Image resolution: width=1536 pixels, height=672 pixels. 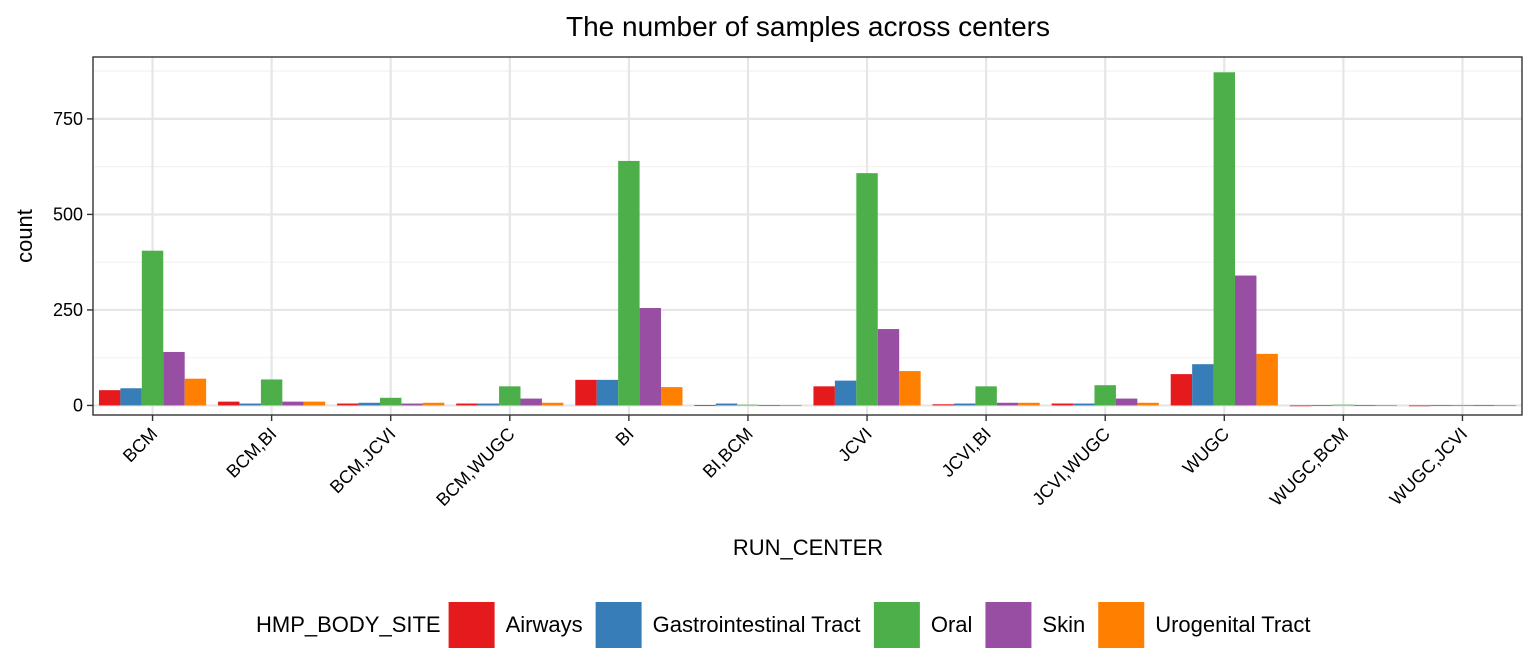 What do you see at coordinates (1429, 467) in the screenshot?
I see `x-tick-label: WUGC,JCVI` at bounding box center [1429, 467].